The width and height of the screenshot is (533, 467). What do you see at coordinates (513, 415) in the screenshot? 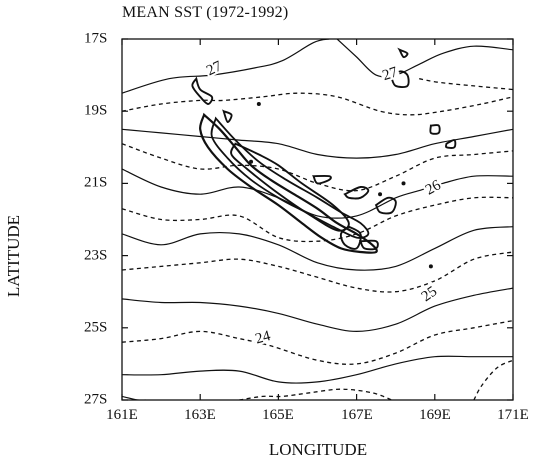
I see `x-tick-label: 171E` at bounding box center [513, 415].